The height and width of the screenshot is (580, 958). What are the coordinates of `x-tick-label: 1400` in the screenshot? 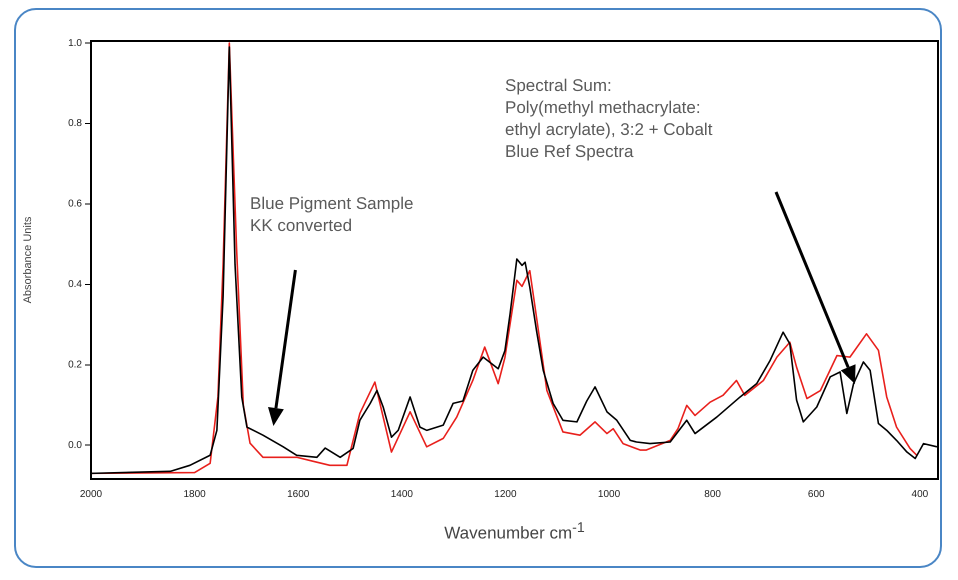 It's located at (402, 494).